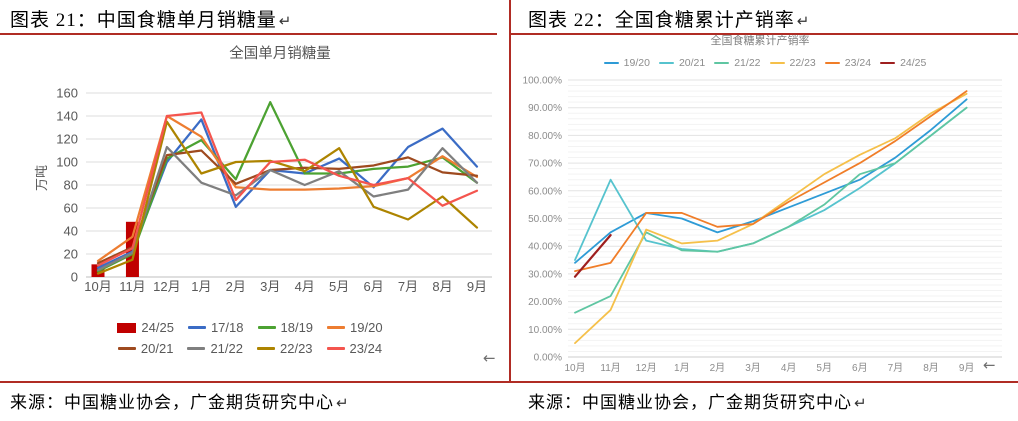 Image resolution: width=1018 pixels, height=421 pixels. Describe the element at coordinates (97, 286) in the screenshot. I see `x-tick-label: 10月` at that location.